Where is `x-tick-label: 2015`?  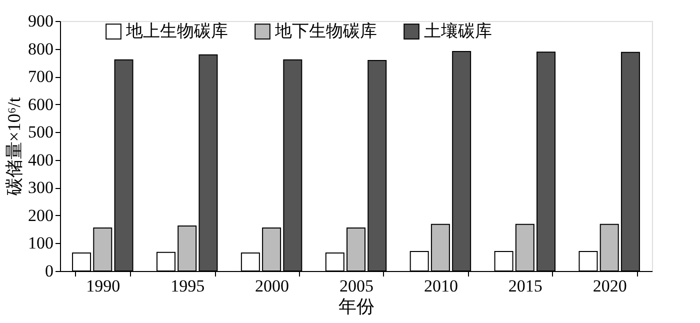 x-tick-label: 2015 is located at coordinates (525, 286).